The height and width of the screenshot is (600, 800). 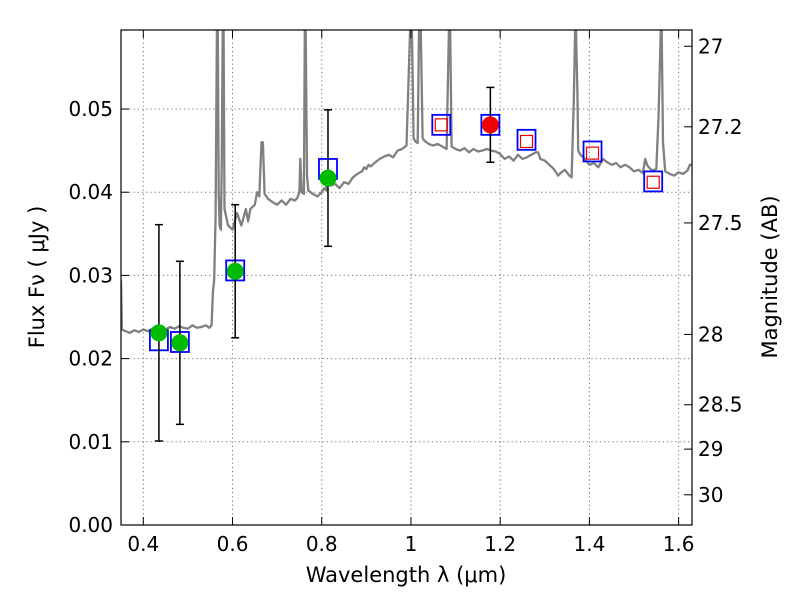 What do you see at coordinates (720, 223) in the screenshot?
I see `right-tick-label: 27.5` at bounding box center [720, 223].